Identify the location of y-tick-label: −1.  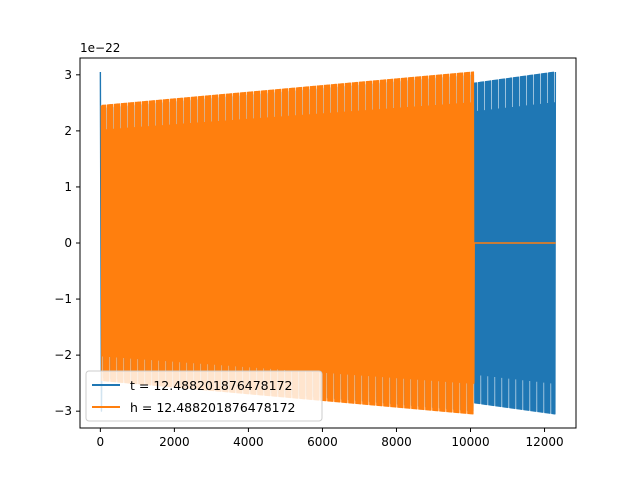
(63, 299).